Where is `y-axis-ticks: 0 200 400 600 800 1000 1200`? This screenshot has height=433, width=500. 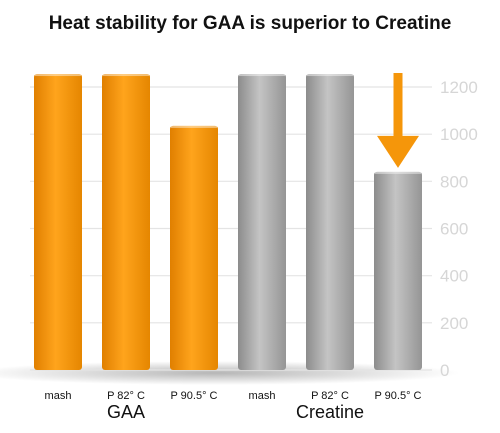
y-axis-ticks: 0 200 400 600 800 1000 1200 is located at coordinates (459, 229).